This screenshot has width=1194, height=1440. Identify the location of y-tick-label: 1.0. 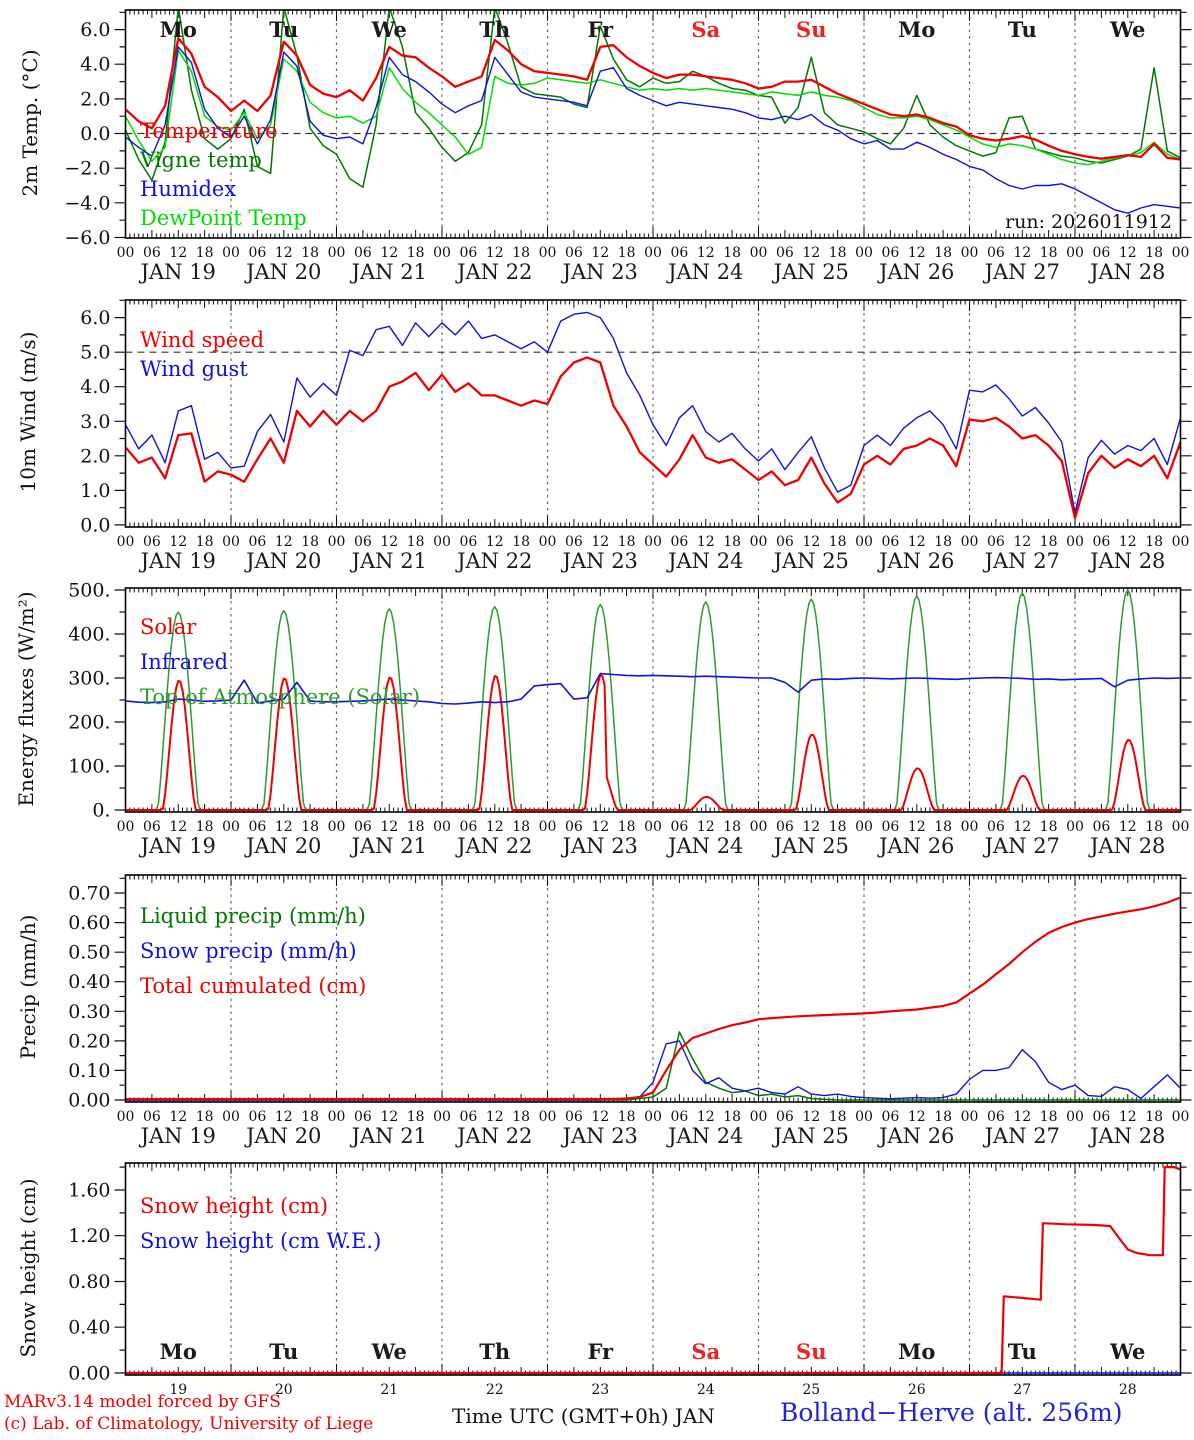
(95, 491).